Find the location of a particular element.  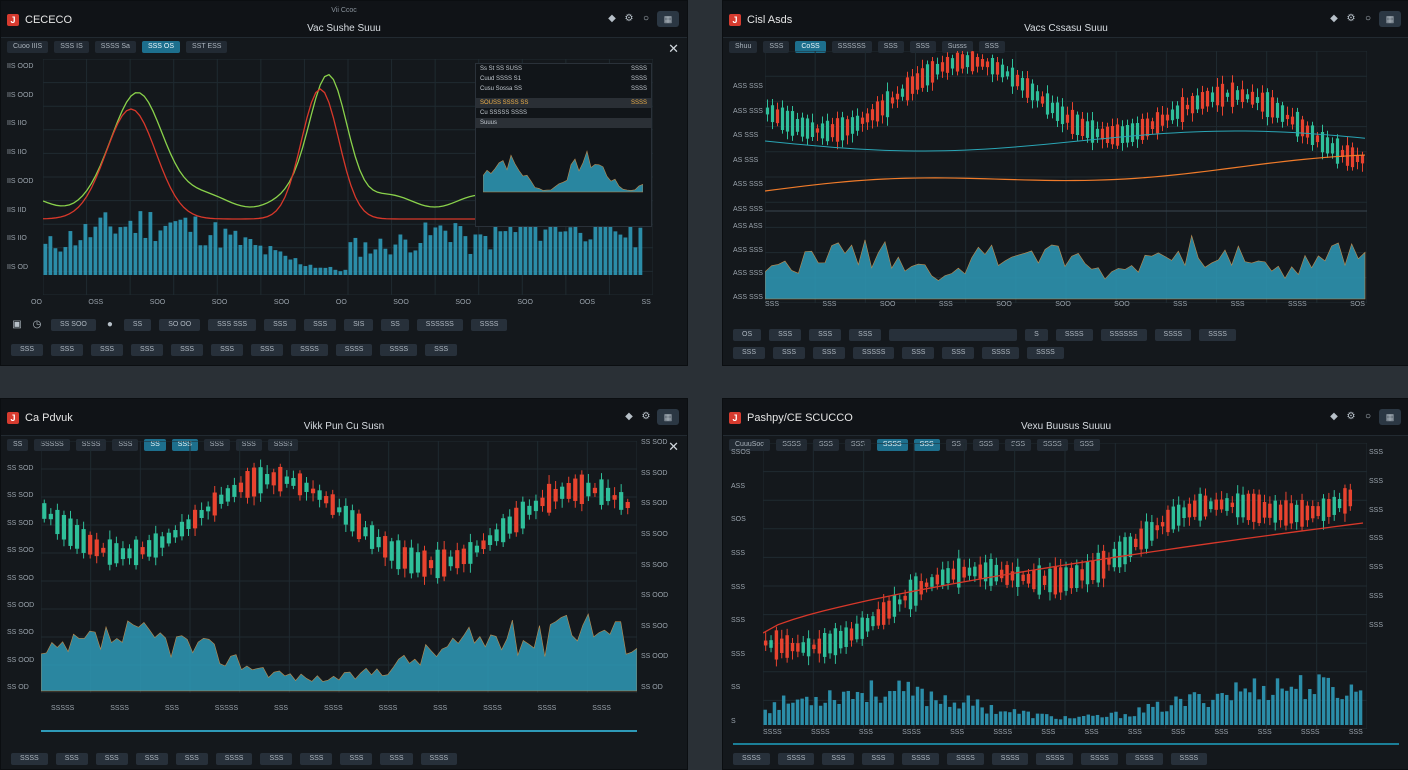

control-button: SO OO is located at coordinates (180, 325).